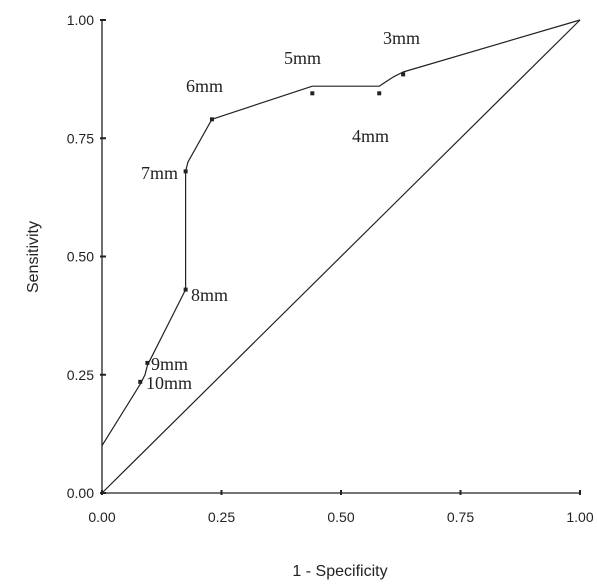 This screenshot has width=597, height=585. What do you see at coordinates (80, 20) in the screenshot?
I see `y-tick-label: 1.00` at bounding box center [80, 20].